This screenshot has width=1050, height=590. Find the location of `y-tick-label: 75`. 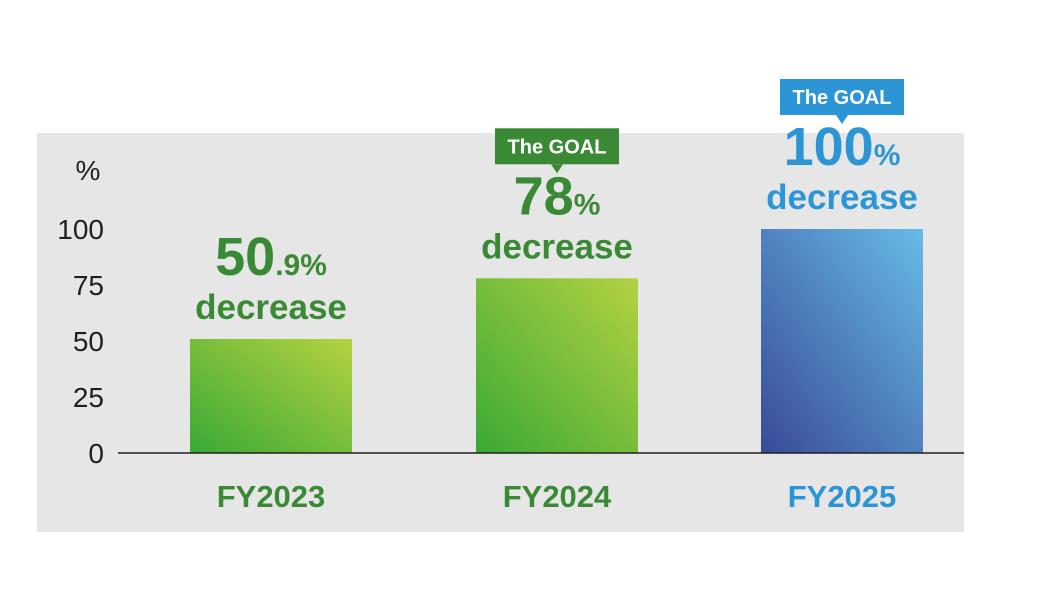

y-tick-label: 75 is located at coordinates (88, 285).